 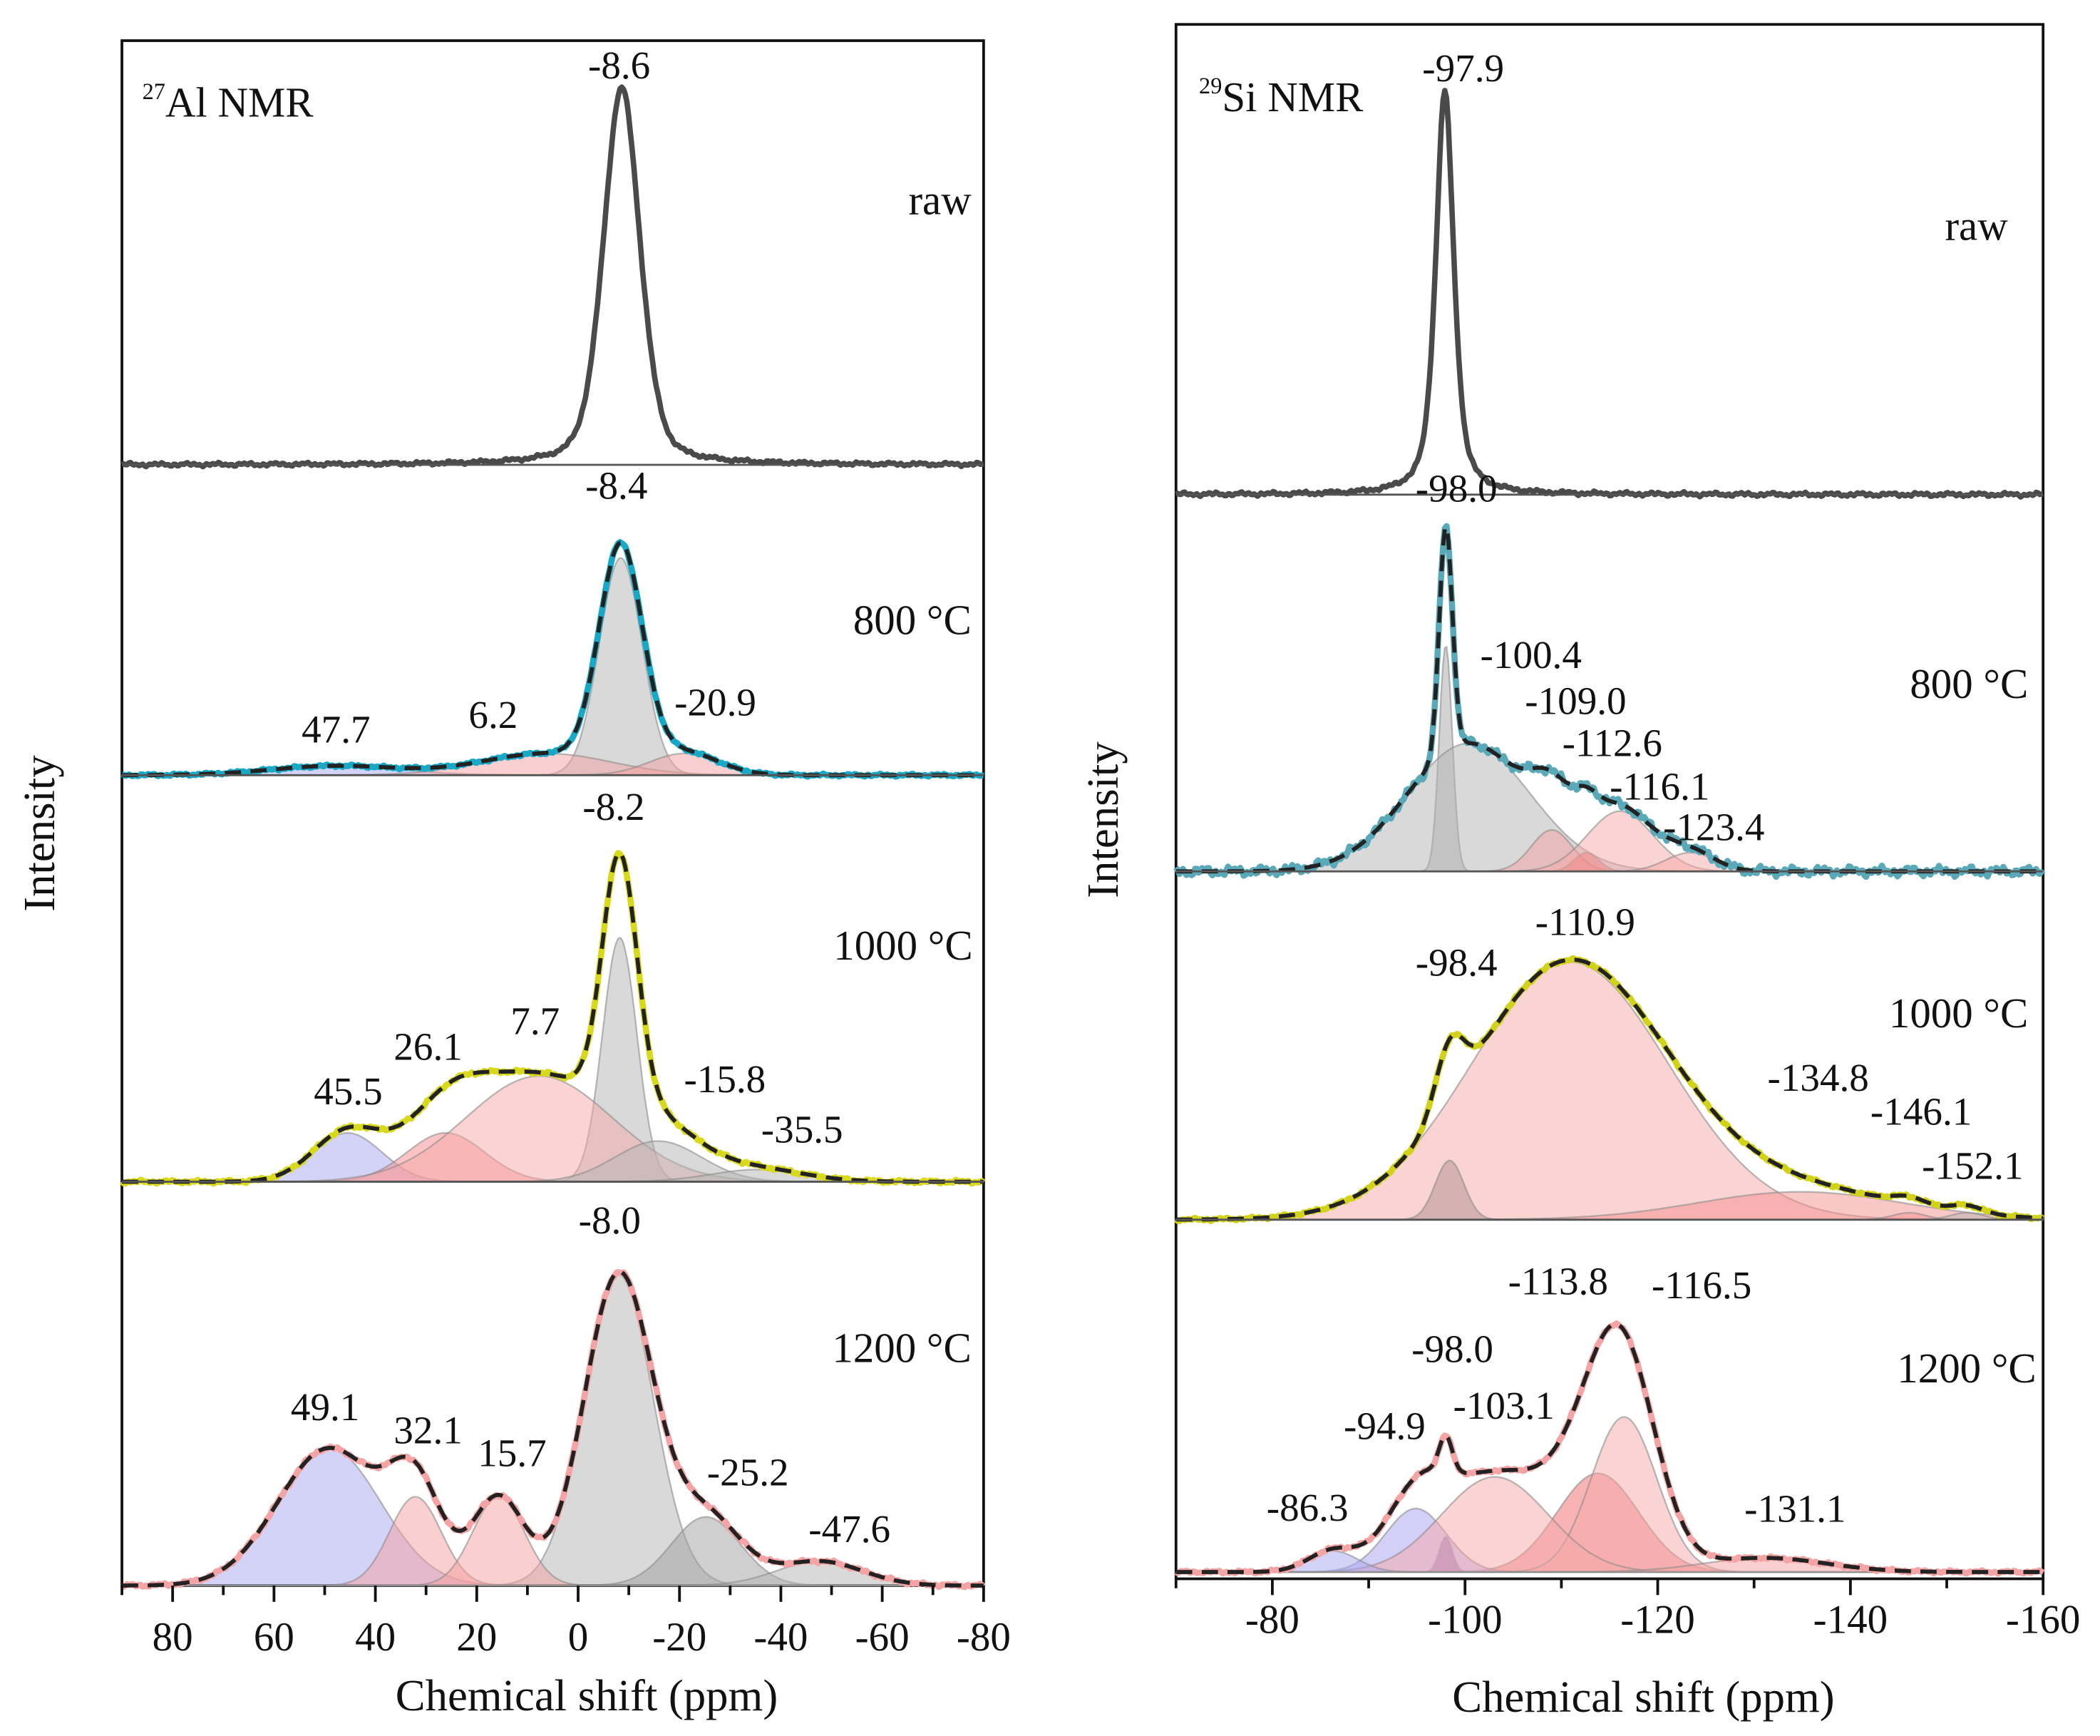 I want to click on peak-label: -116.1, so click(x=1659, y=787).